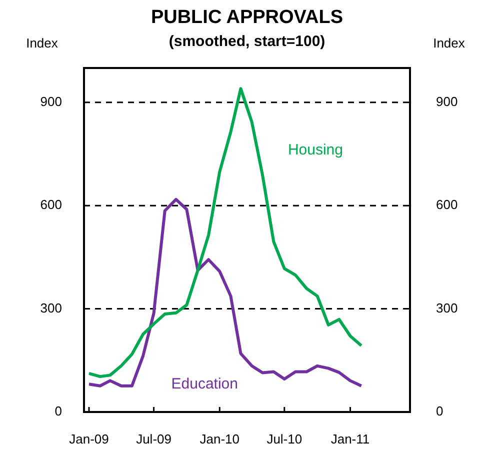 The height and width of the screenshot is (454, 479). What do you see at coordinates (247, 17) in the screenshot?
I see `chart-title: PUBLIC APPROVALS` at bounding box center [247, 17].